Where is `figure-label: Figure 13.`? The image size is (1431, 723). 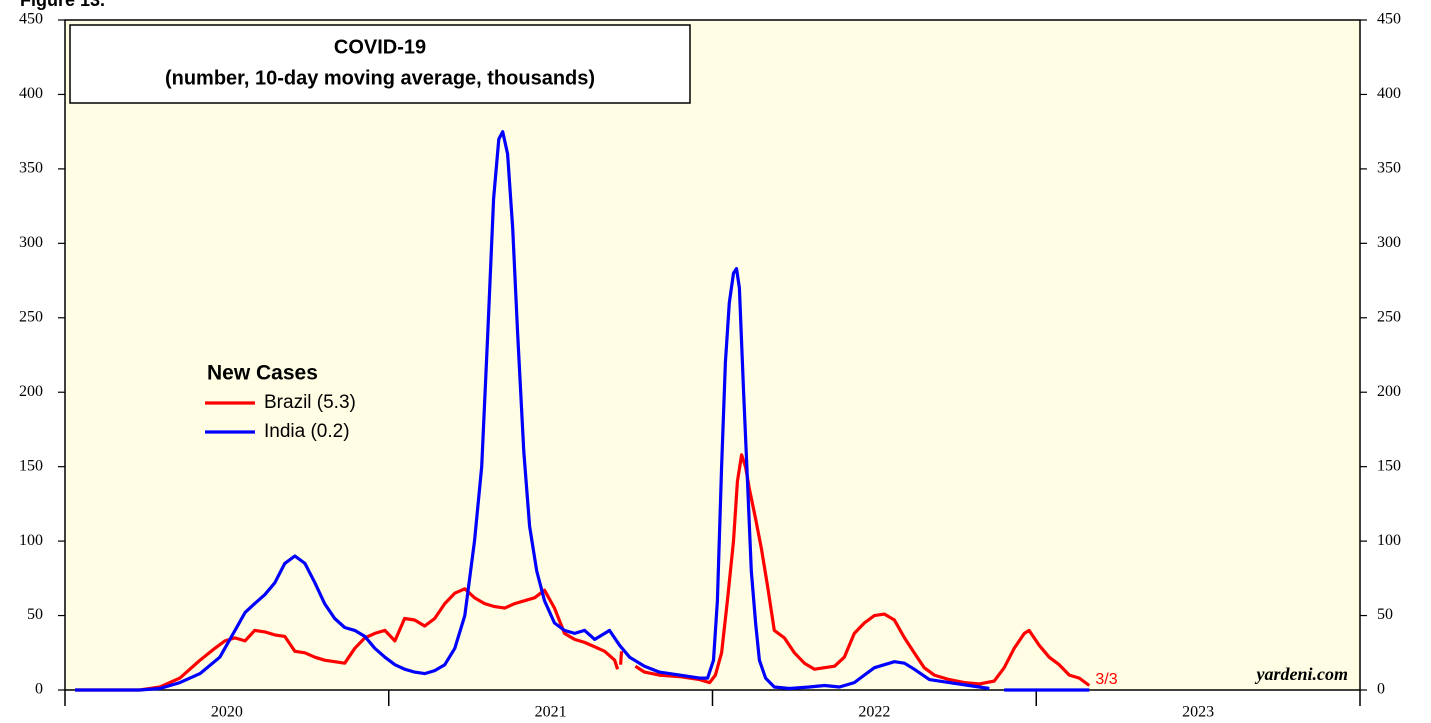 figure-label: Figure 13. is located at coordinates (62, 5).